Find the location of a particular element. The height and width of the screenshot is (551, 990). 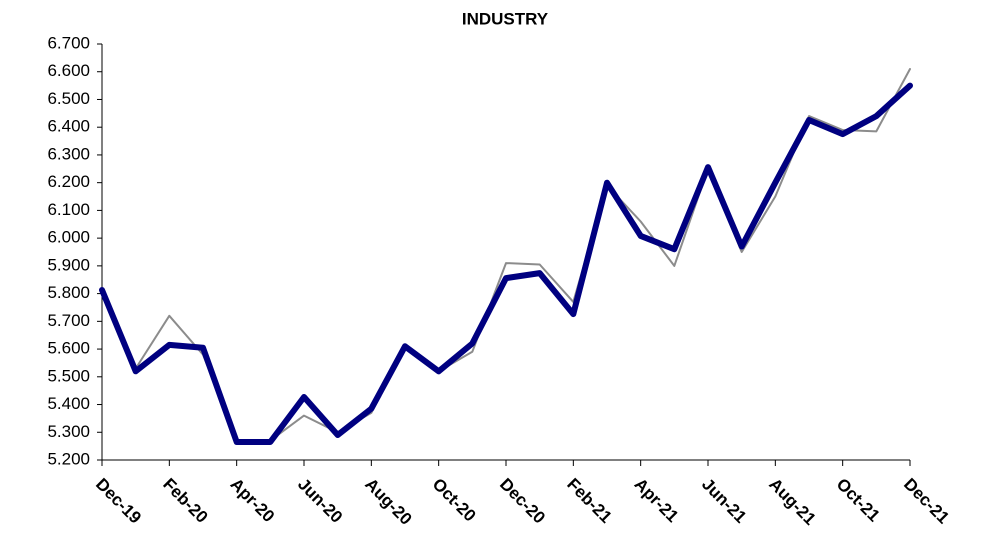

y-tick-label: 6.000 is located at coordinates (68, 237).